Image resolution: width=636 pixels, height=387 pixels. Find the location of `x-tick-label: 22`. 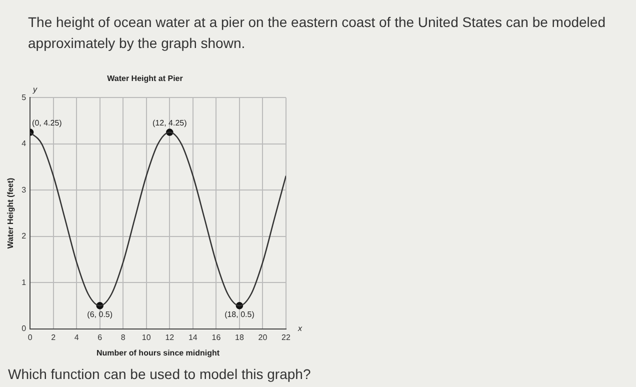

x-tick-label: 22 is located at coordinates (286, 337).